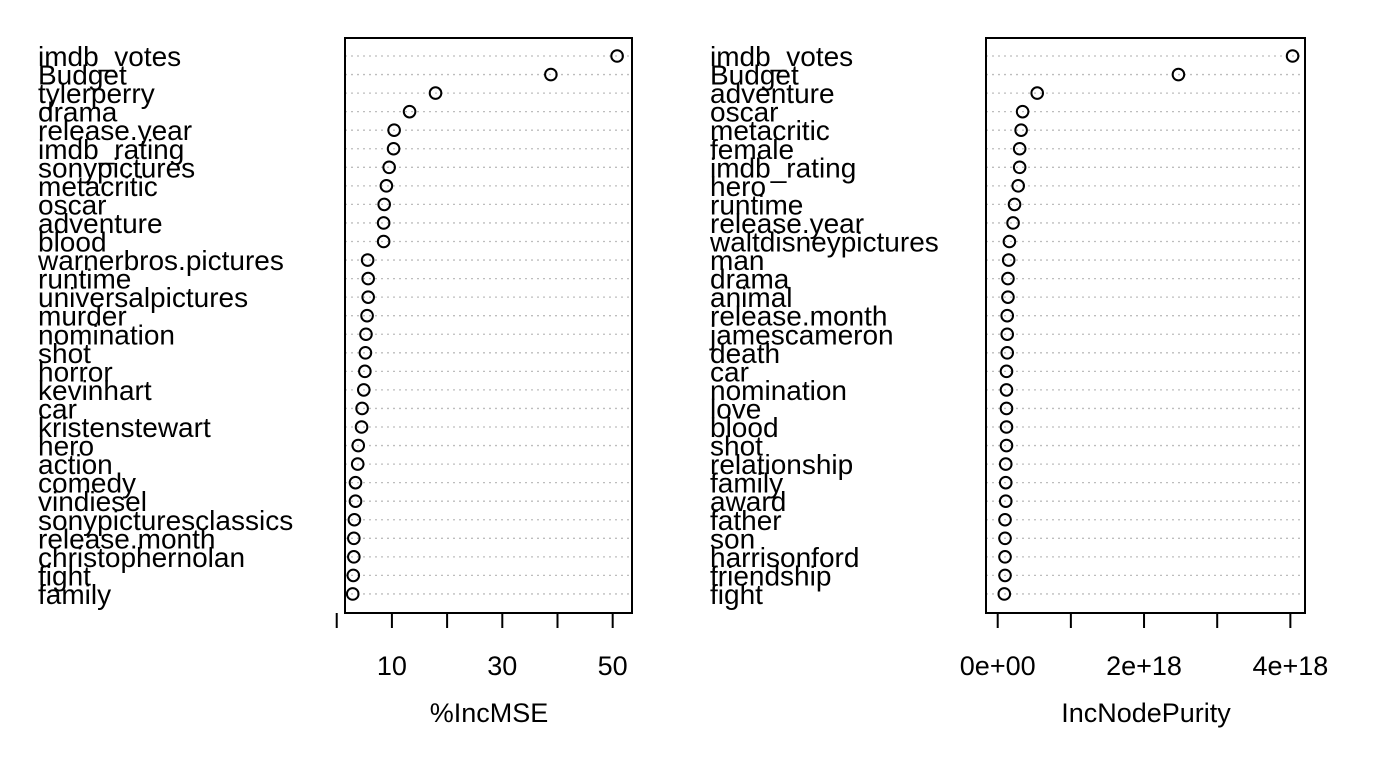 Image resolution: width=1376 pixels, height=762 pixels. I want to click on panel1-category-label: hero, so click(66, 446).